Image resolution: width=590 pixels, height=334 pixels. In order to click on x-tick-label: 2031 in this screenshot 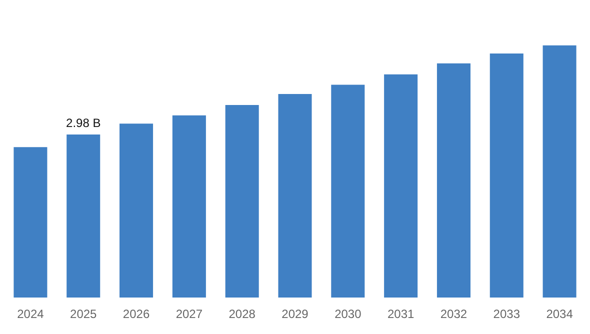, I will do `click(400, 314)`.